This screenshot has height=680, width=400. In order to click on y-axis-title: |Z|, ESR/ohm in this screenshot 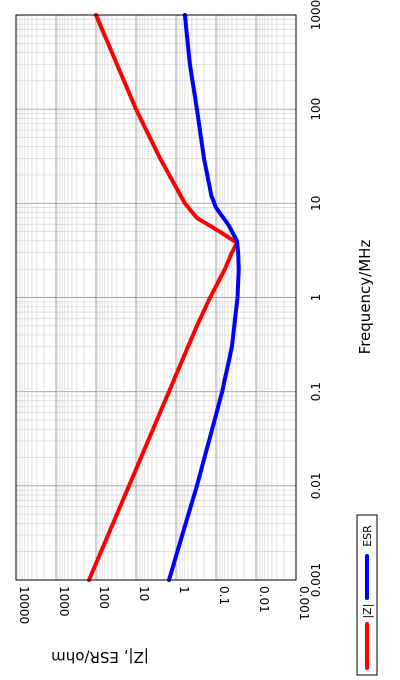, I will do `click(100, 657)`.